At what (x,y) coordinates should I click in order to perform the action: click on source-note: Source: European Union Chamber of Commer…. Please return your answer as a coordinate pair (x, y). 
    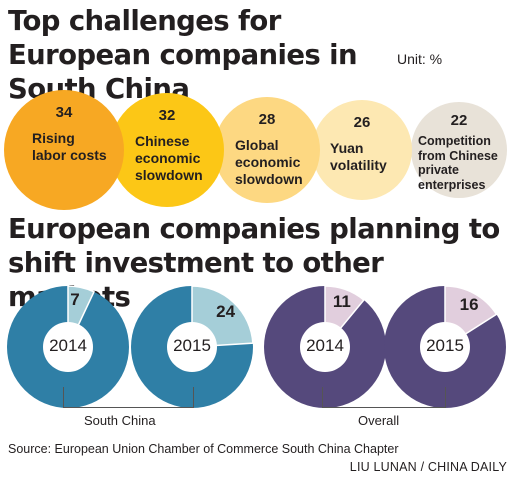
    Looking at the image, I should click on (203, 449).